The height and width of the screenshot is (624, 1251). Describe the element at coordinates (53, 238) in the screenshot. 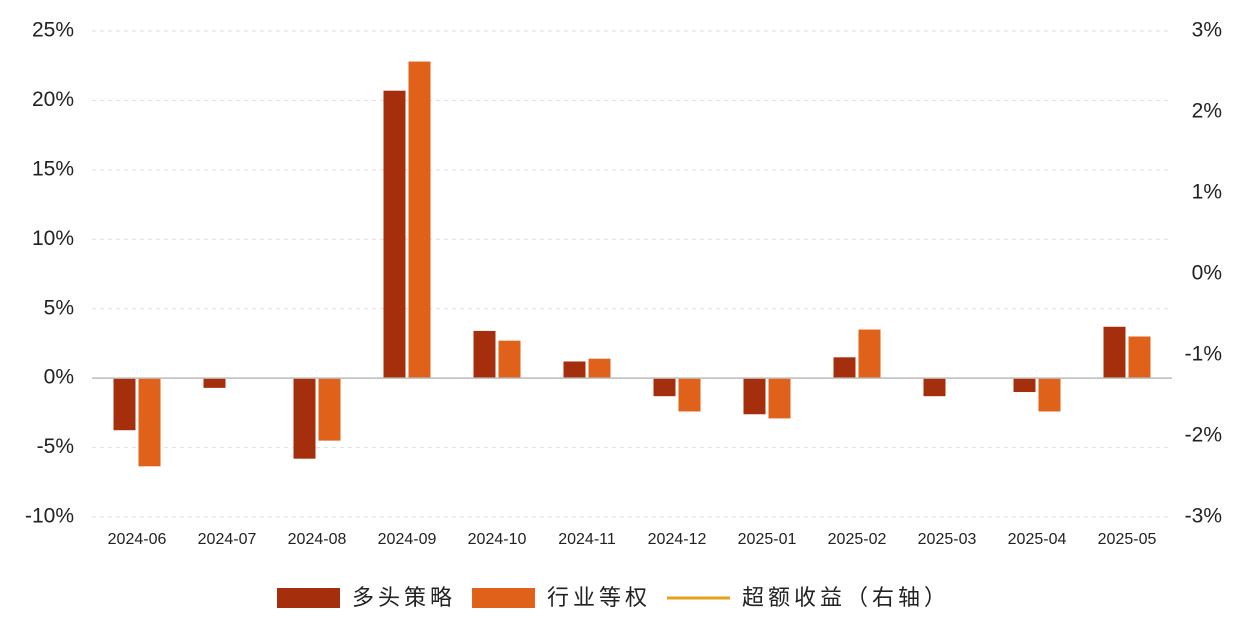

I see `y-tick-label: 10%` at that location.